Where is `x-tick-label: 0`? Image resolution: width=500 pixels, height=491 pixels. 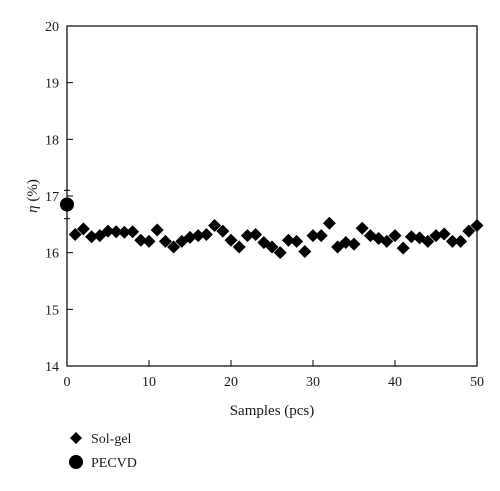 x-tick-label: 0 is located at coordinates (67, 382).